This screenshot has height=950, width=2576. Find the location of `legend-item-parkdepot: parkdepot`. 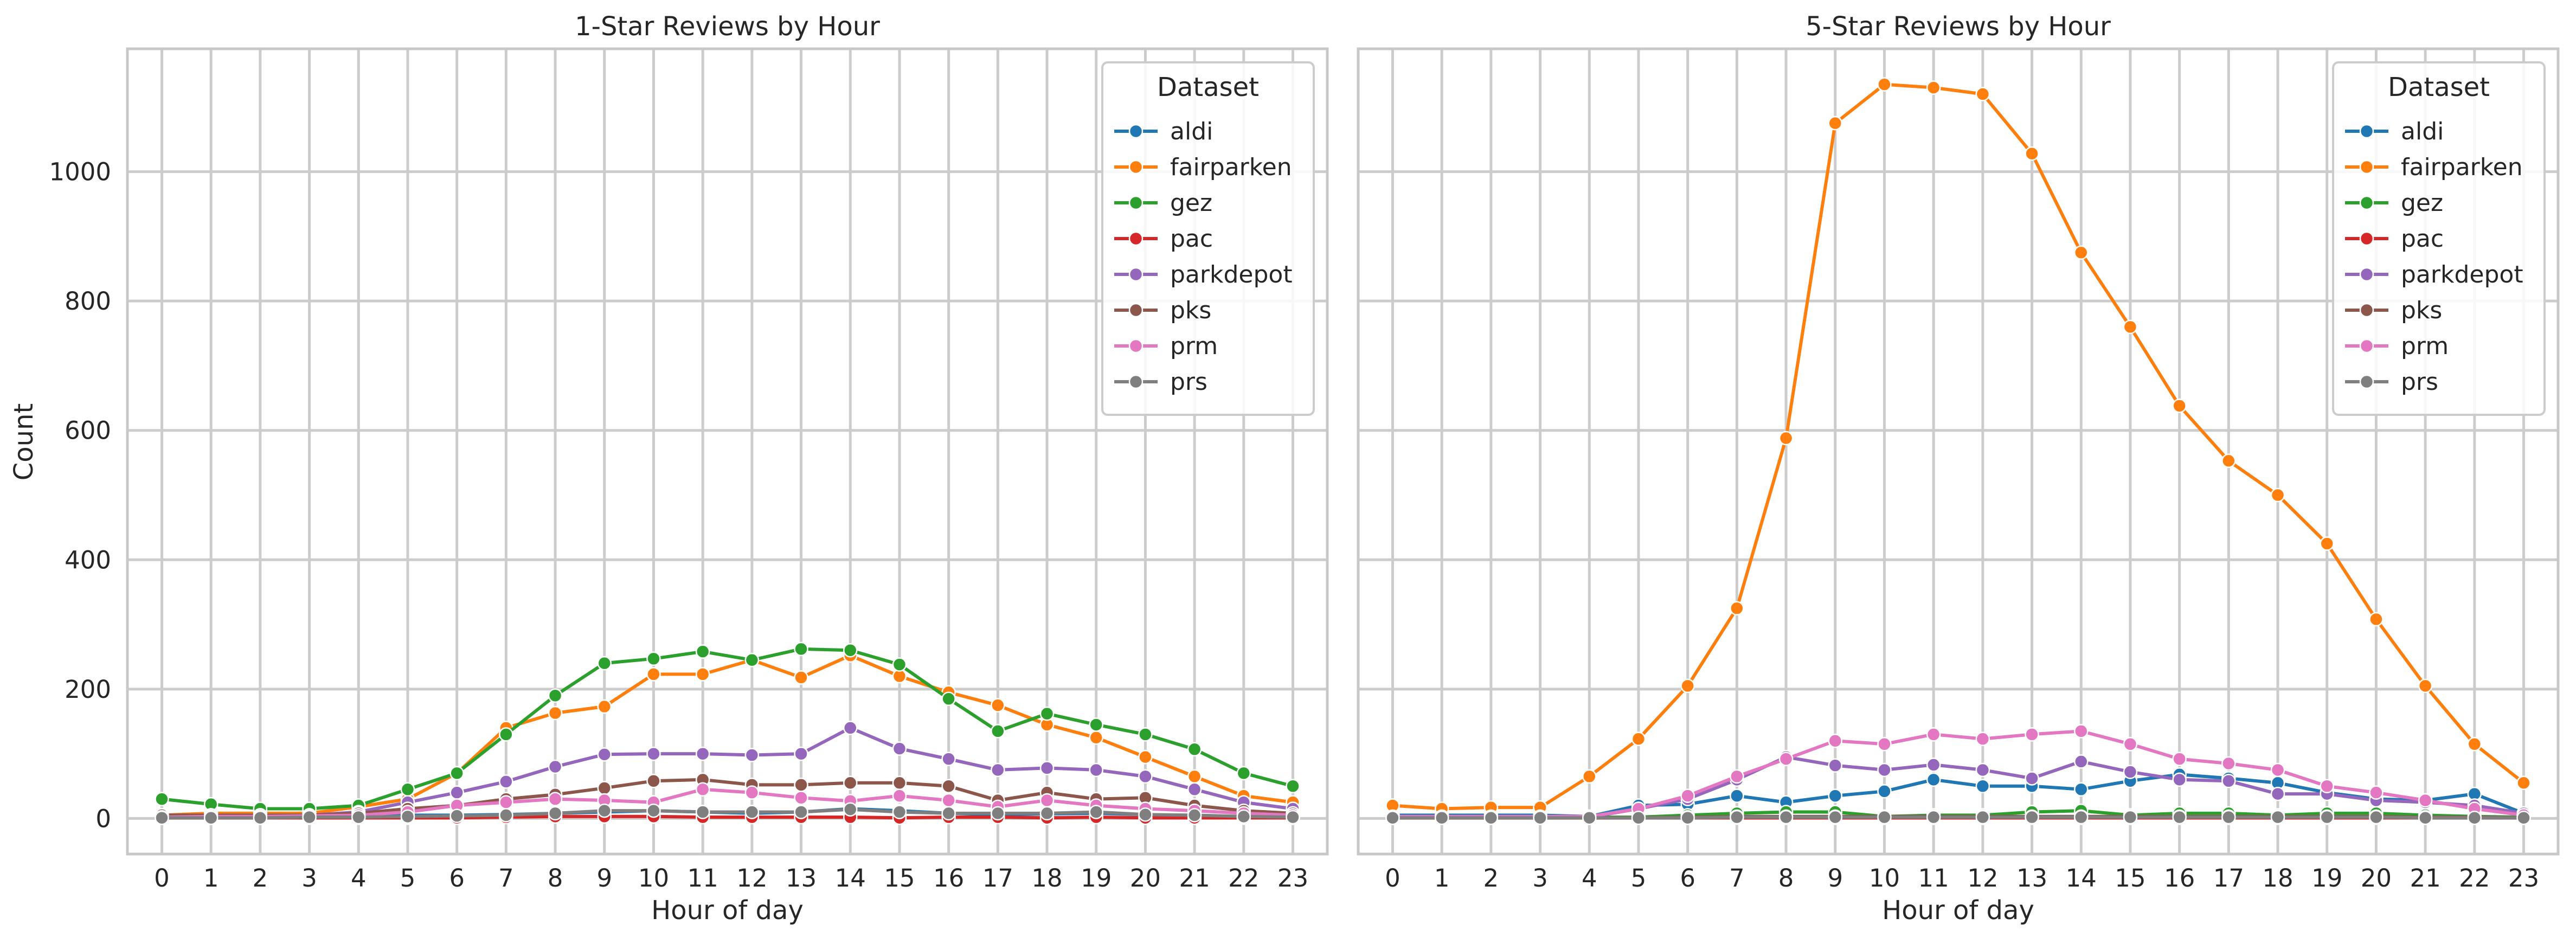

legend-item-parkdepot: parkdepot is located at coordinates (1203, 274).